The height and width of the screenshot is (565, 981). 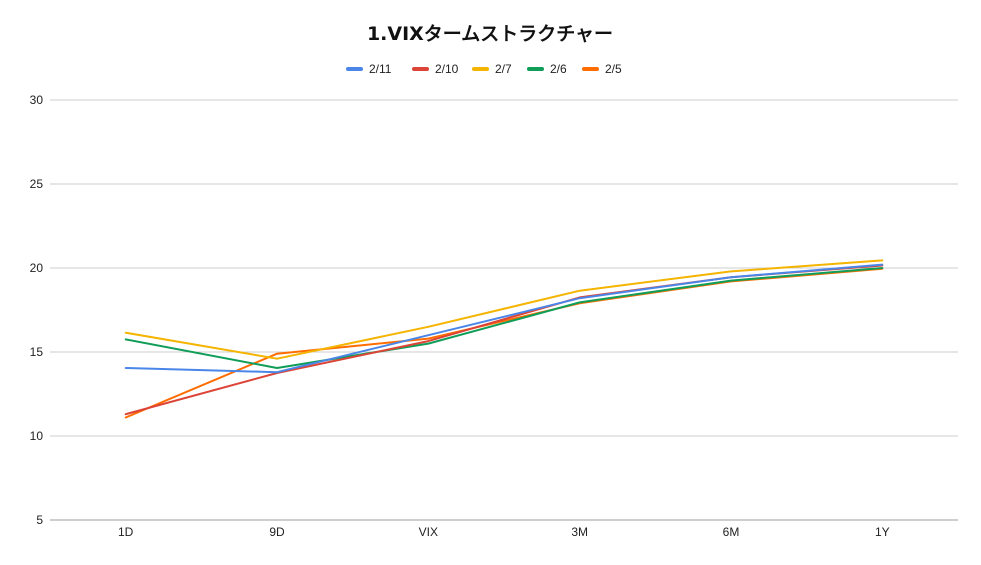 I want to click on x-tick-label: 3M, so click(x=579, y=532).